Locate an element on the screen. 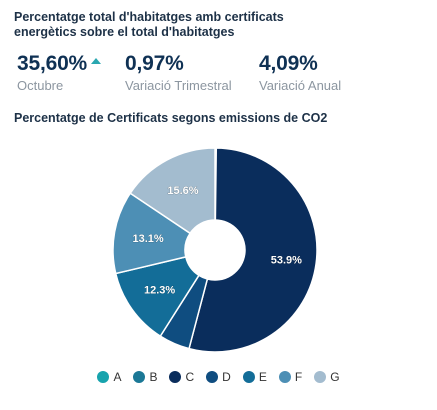 The image size is (437, 410). kpi-quarterly-label: Variació Trimestral is located at coordinates (178, 85).